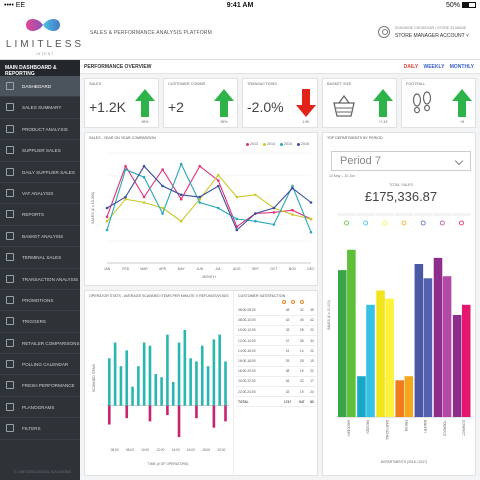 The height and width of the screenshot is (480, 480). I want to click on sidebar-item-basket-analysis: BASKET ANALYSIS, so click(40, 237).